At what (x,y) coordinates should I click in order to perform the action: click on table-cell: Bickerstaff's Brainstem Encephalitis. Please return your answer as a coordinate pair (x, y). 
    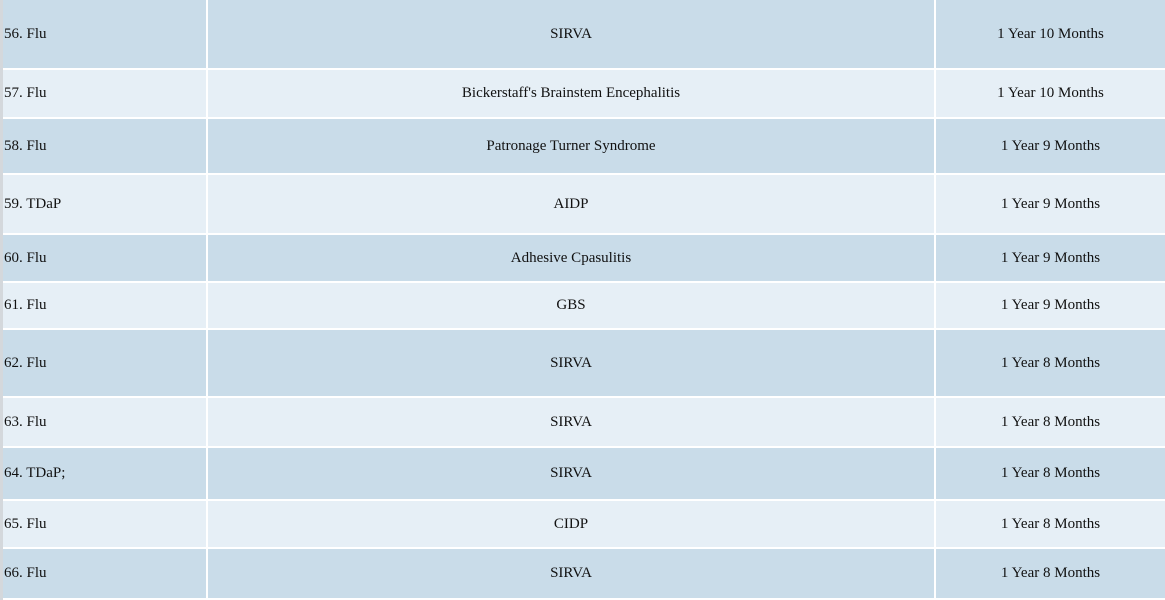
    Looking at the image, I should click on (571, 93).